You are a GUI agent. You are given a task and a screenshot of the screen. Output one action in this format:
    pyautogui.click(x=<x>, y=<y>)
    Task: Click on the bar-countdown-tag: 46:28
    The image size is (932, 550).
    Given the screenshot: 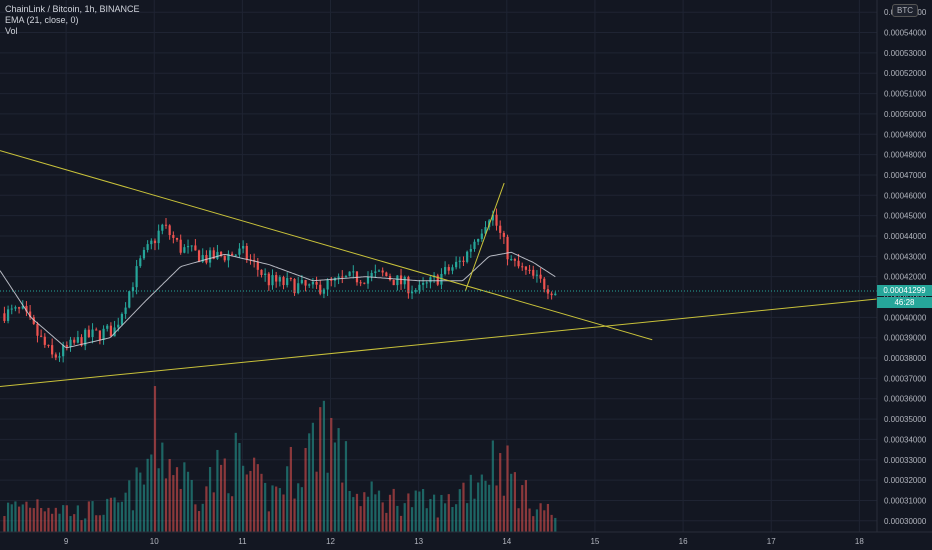 What is the action you would take?
    pyautogui.click(x=904, y=302)
    